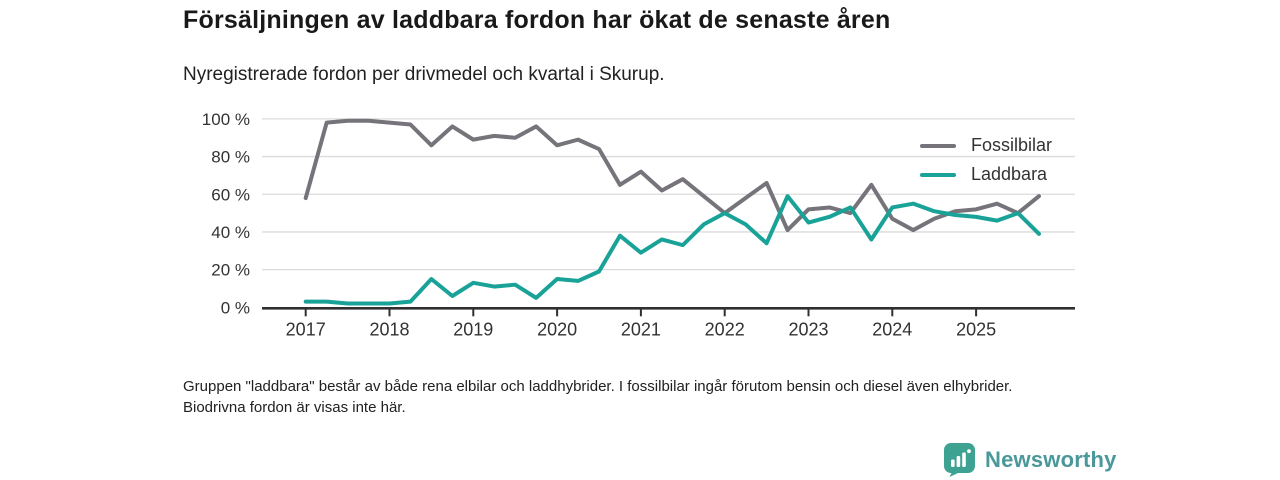 Image resolution: width=1280 pixels, height=480 pixels. Describe the element at coordinates (938, 145) in the screenshot. I see `fossilbilar-line-swatch` at that location.